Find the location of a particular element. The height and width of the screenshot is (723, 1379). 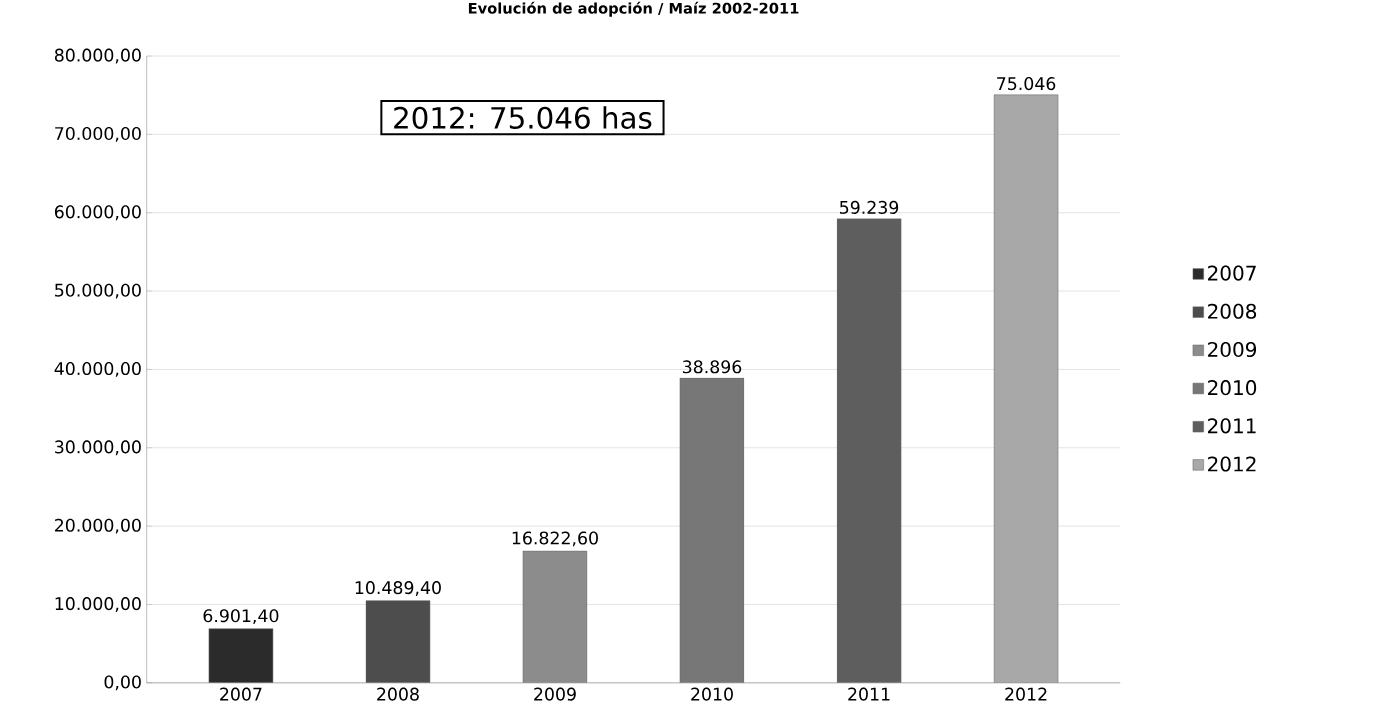

legend-label: 2009 is located at coordinates (1232, 349).